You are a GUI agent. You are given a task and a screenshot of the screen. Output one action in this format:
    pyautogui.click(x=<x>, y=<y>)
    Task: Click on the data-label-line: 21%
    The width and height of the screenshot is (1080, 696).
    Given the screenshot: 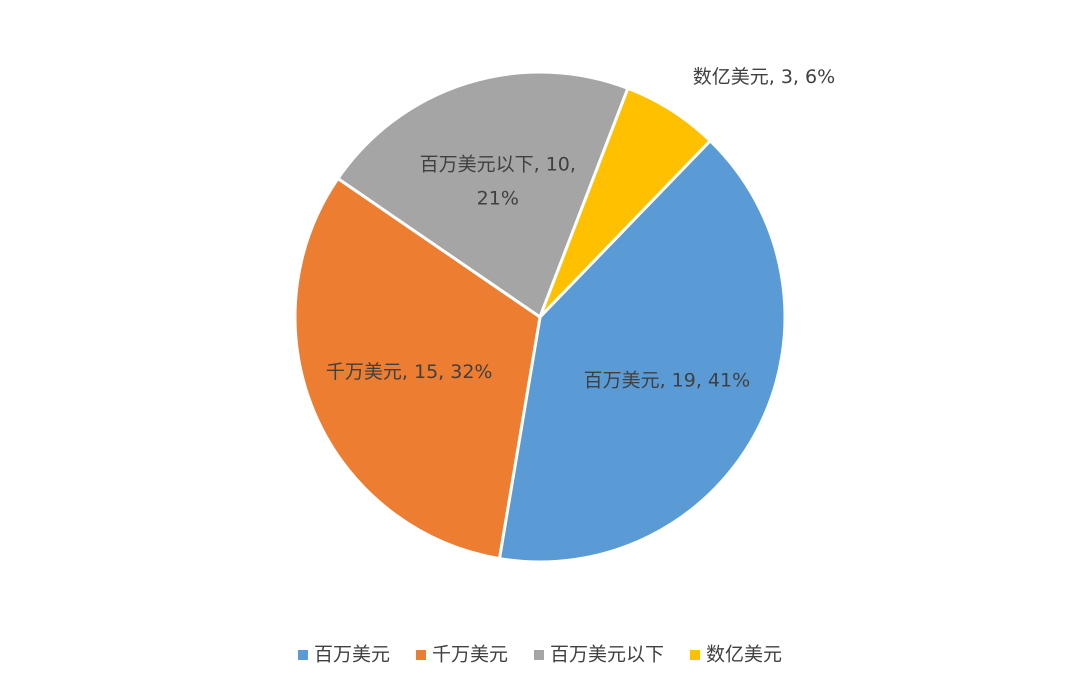 What is the action you would take?
    pyautogui.click(x=498, y=198)
    